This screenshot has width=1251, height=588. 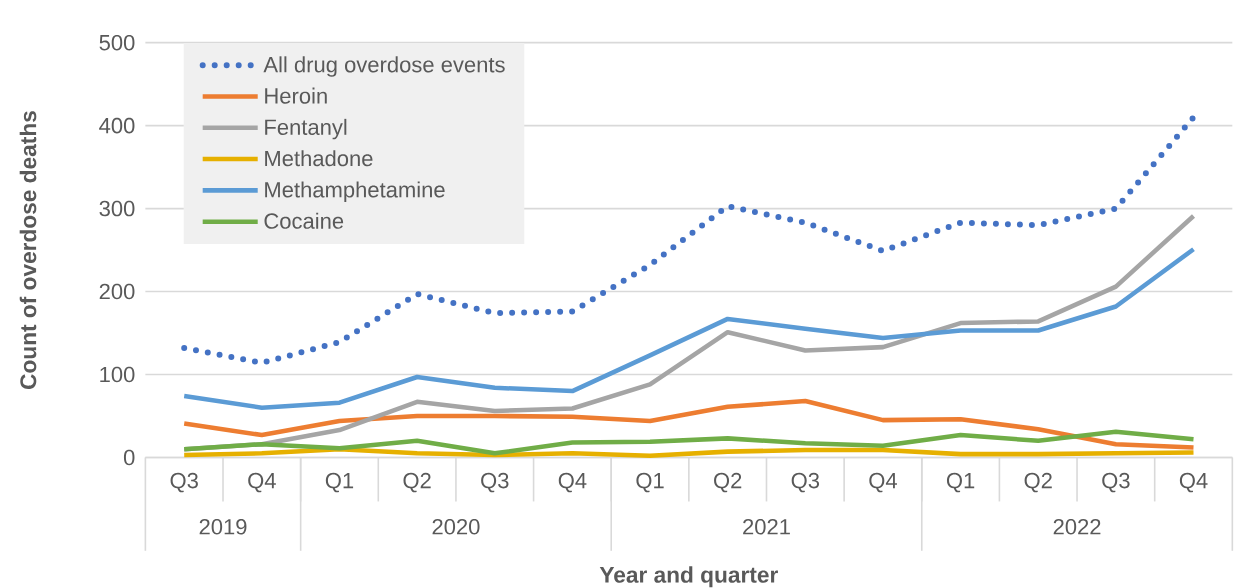 What do you see at coordinates (1077, 526) in the screenshot?
I see `text: 2022` at bounding box center [1077, 526].